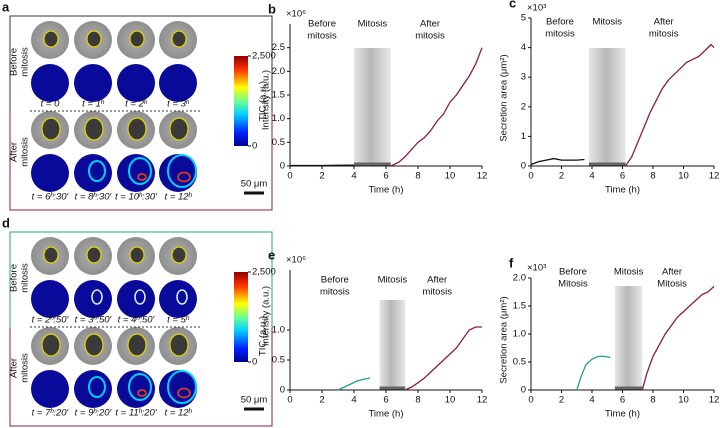 This screenshot has height=428, width=720. Describe the element at coordinates (51, 413) in the screenshot. I see `time-label: t = 7ʰ:20′` at that location.